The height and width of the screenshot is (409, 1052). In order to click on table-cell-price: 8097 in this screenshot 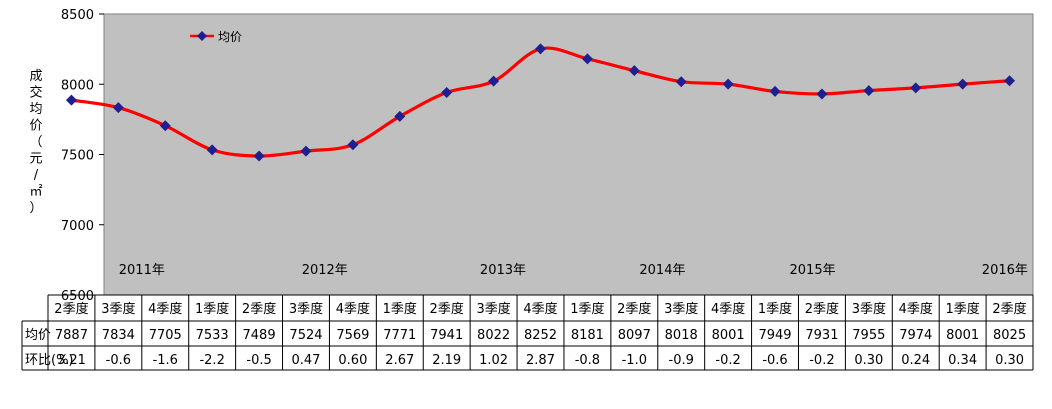, I will do `click(634, 335)`.